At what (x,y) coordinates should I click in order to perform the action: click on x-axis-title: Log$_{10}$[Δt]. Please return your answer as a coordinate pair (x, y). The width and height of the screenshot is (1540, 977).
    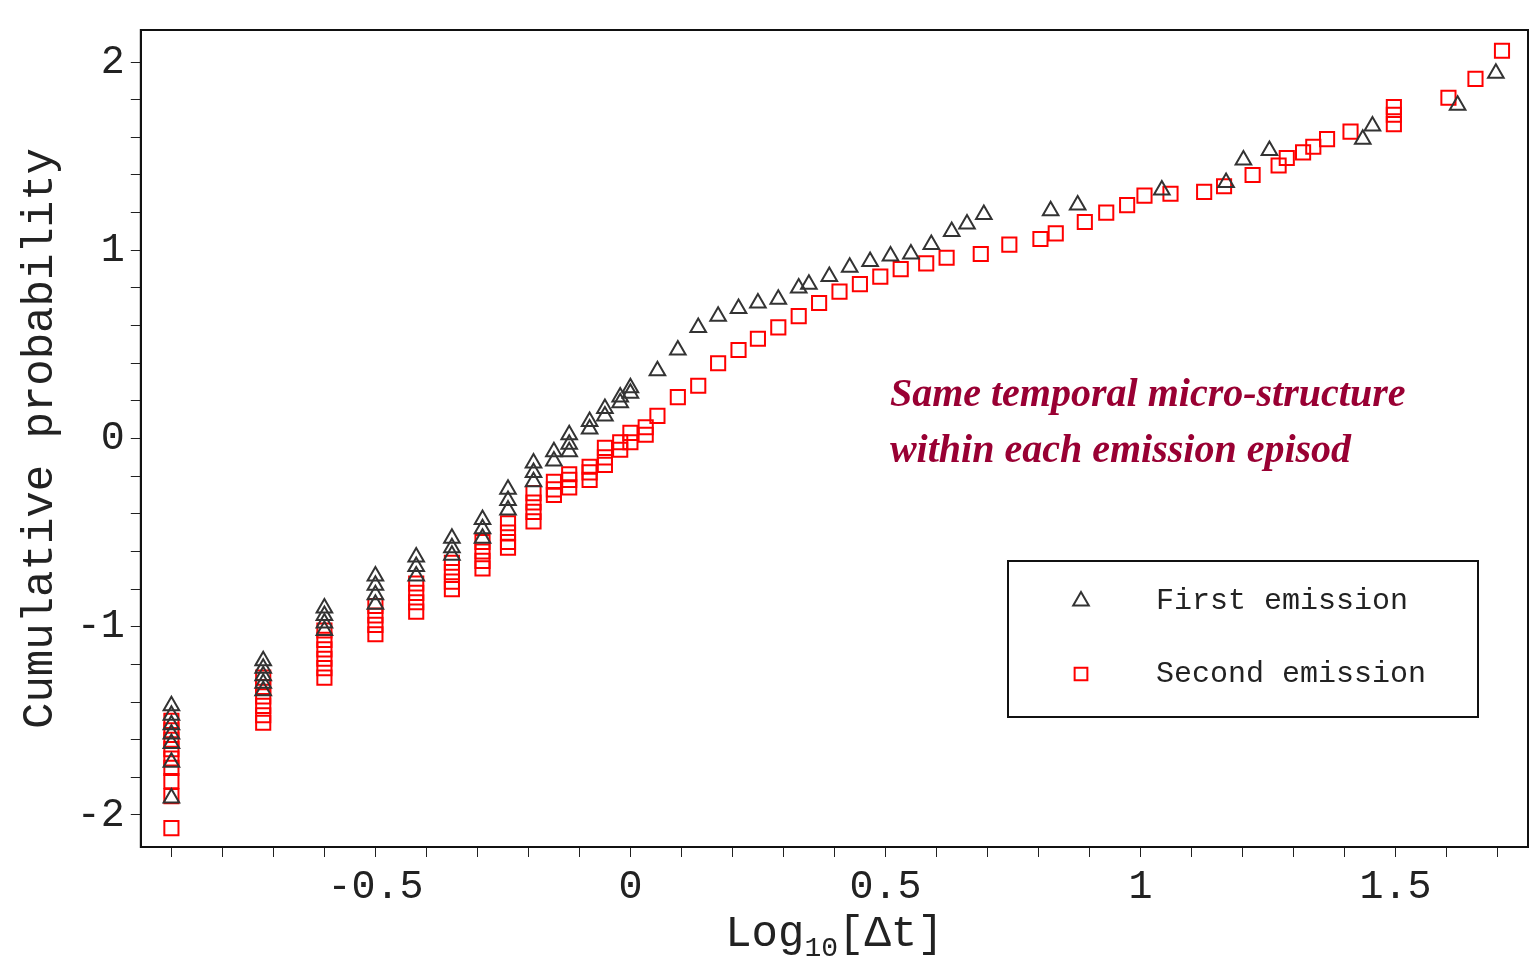
    Looking at the image, I should click on (834, 936).